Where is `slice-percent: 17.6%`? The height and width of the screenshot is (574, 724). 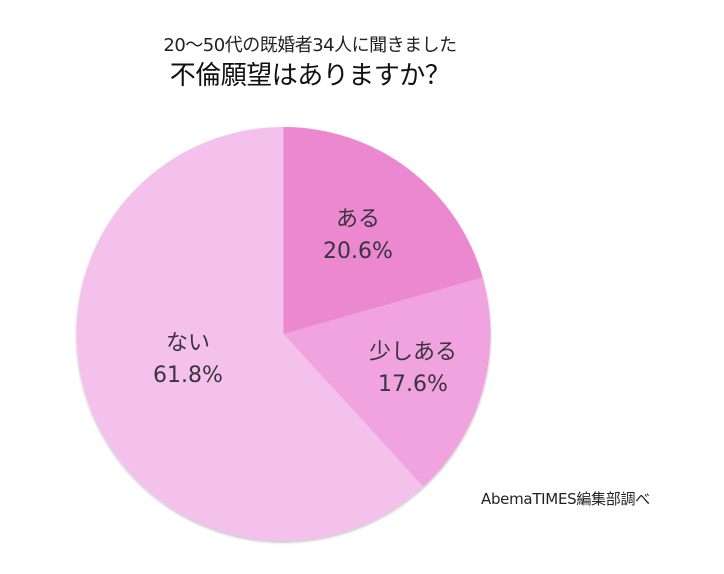
slice-percent: 17.6% is located at coordinates (413, 384).